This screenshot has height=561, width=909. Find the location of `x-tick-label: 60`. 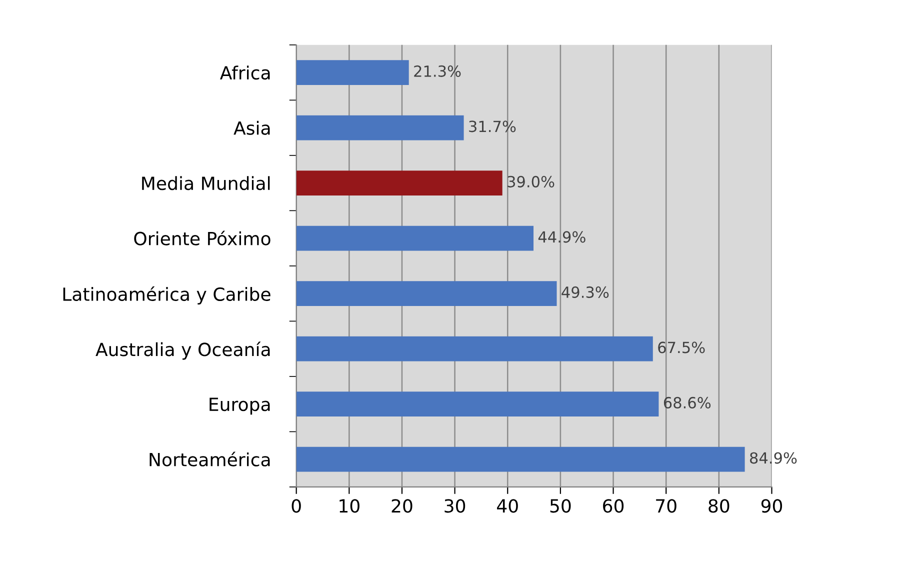

x-tick-label: 60 is located at coordinates (613, 506).